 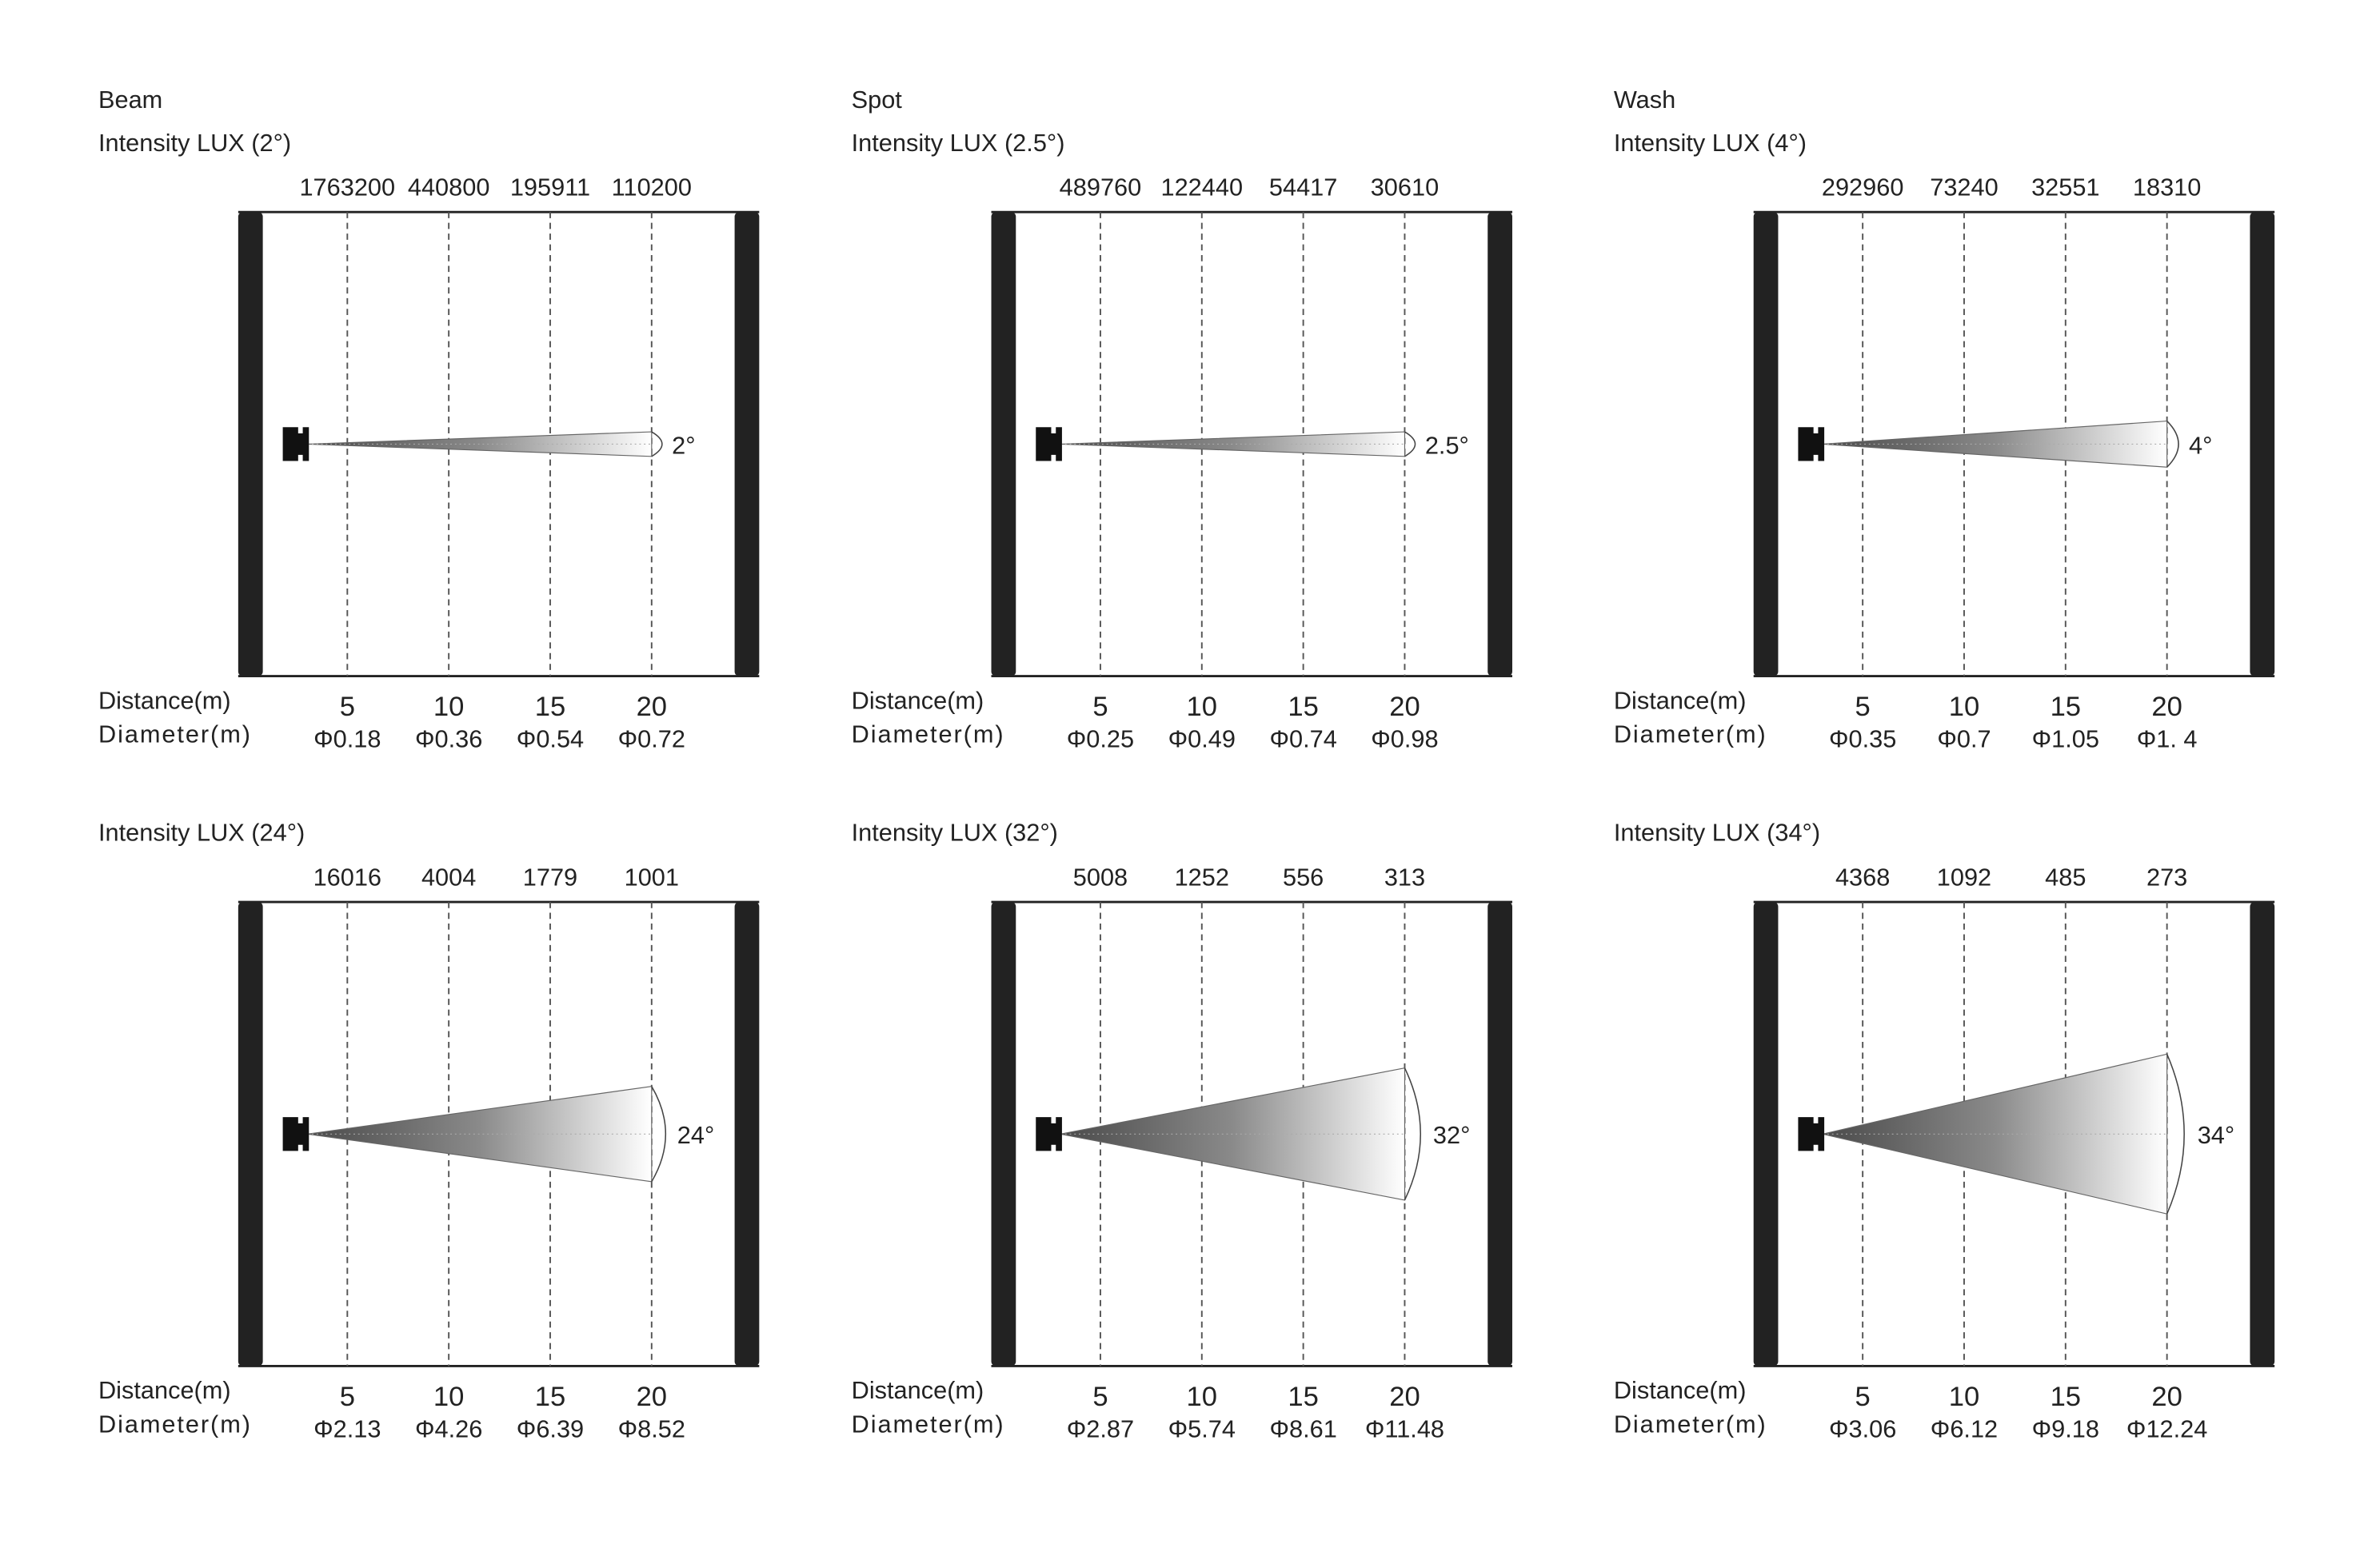 I want to click on diameter-value: Φ8.52, so click(x=651, y=1428).